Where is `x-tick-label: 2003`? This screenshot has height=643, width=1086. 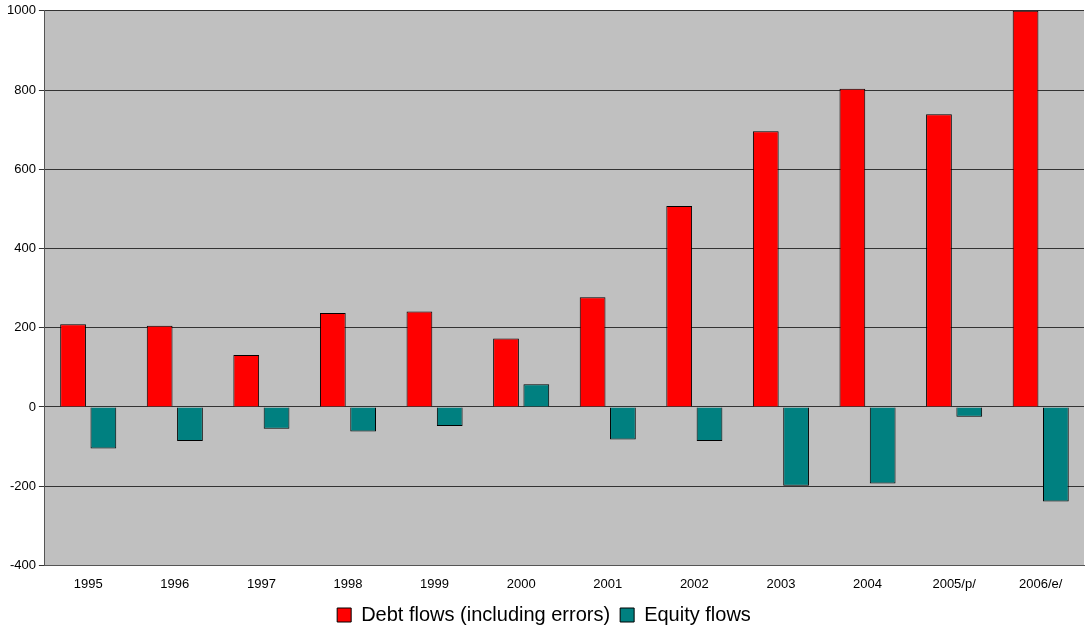 x-tick-label: 2003 is located at coordinates (781, 583).